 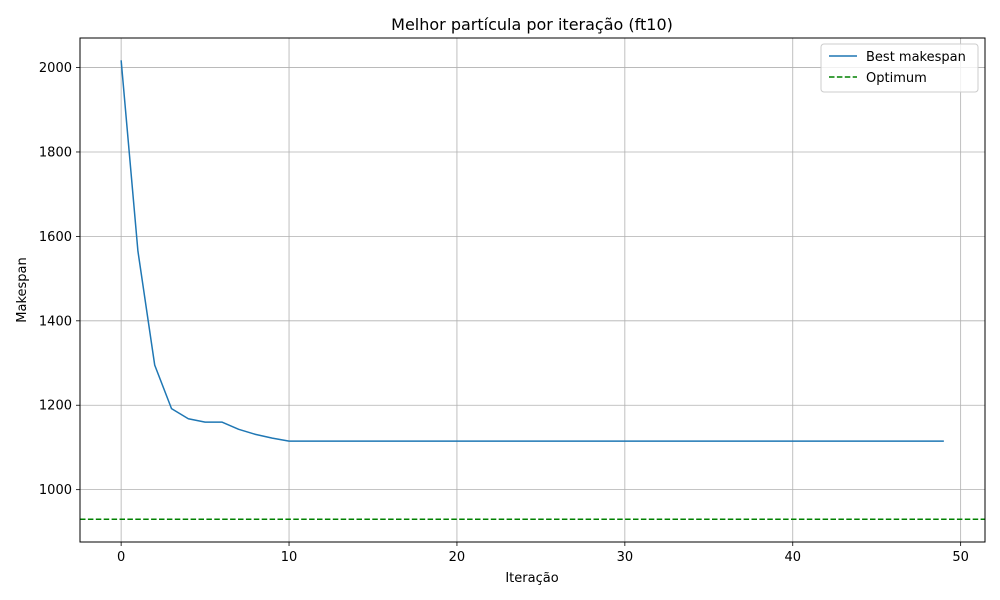 I want to click on legend: Best makespan Optimum, so click(x=899, y=68).